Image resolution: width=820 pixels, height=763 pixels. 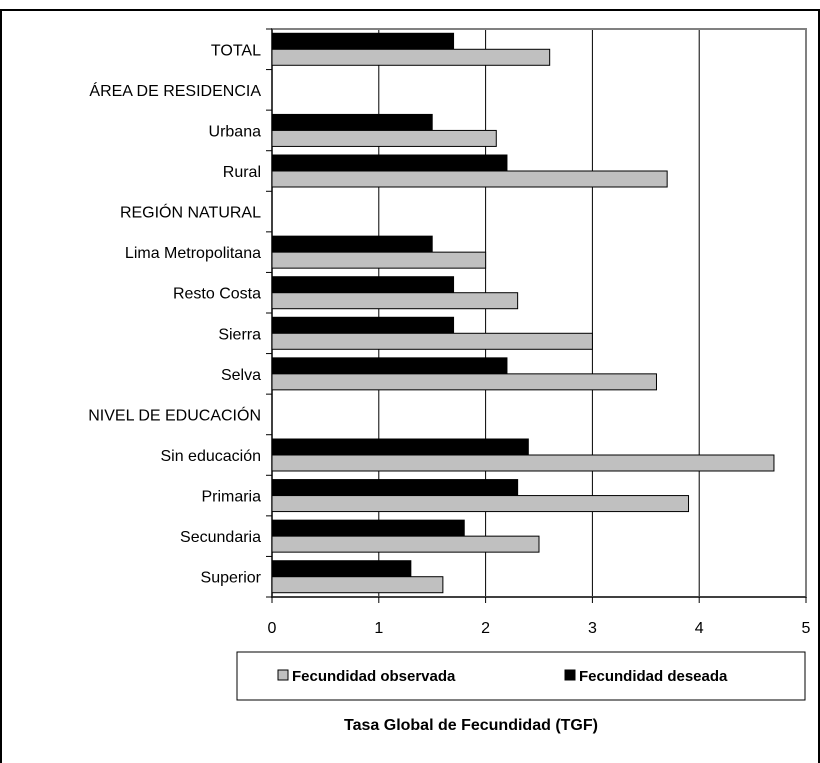 What do you see at coordinates (269, 313) in the screenshot?
I see `y-axis-ticks` at bounding box center [269, 313].